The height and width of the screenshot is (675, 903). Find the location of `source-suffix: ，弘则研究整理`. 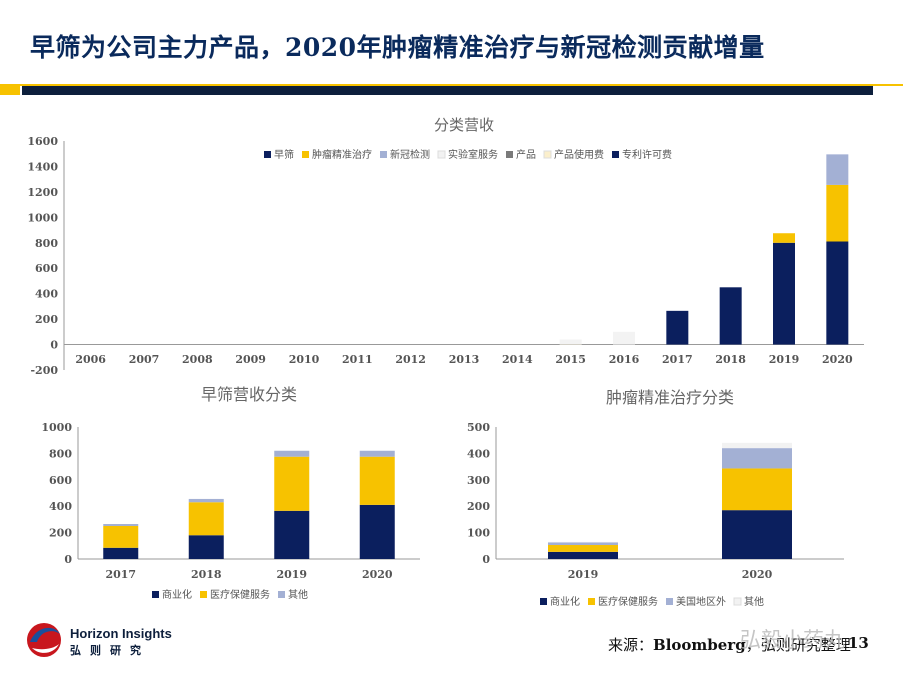

source-suffix: ，弘则研究整理 is located at coordinates (798, 645).